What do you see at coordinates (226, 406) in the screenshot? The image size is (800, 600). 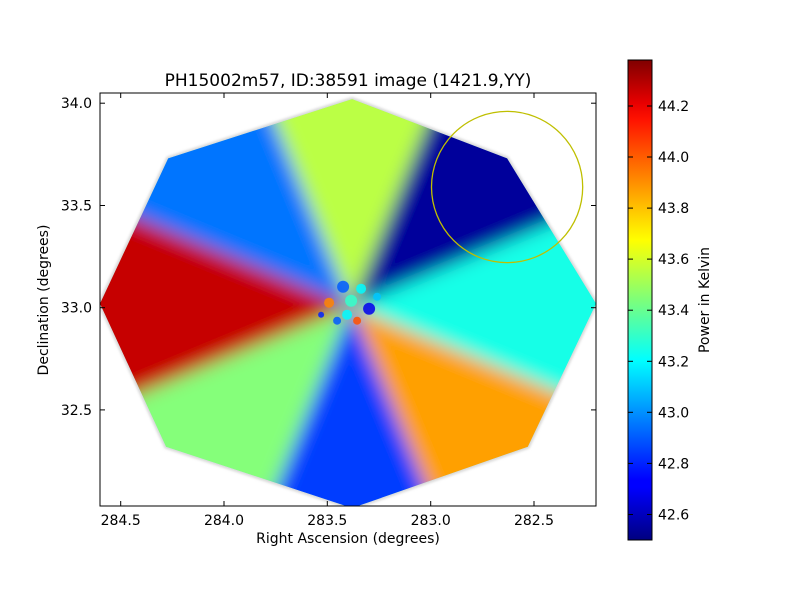 I see `lobe-lower-left` at bounding box center [226, 406].